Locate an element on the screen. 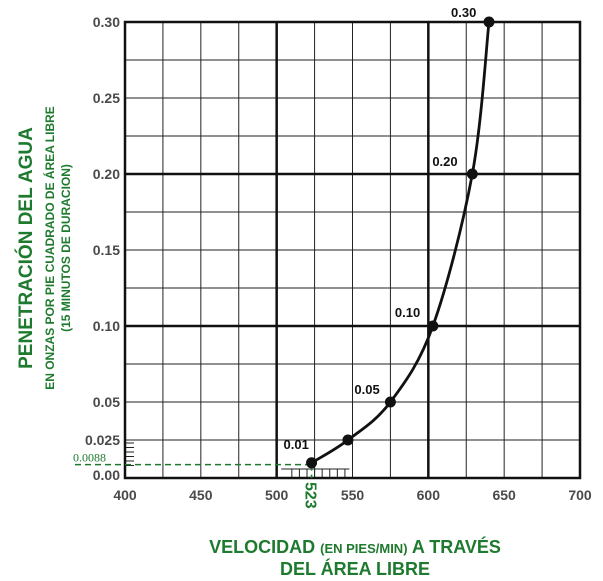  data-label: 0.05 is located at coordinates (366, 389).